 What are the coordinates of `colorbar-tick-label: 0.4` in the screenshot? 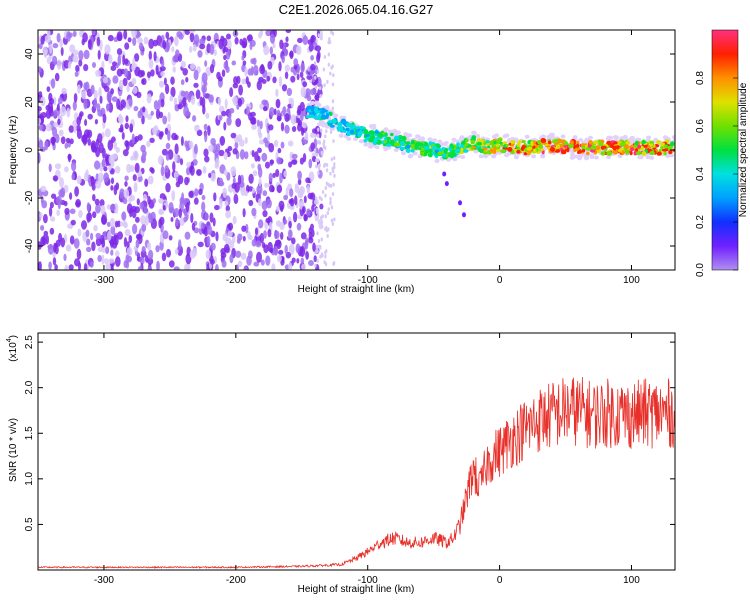 It's located at (700, 174).